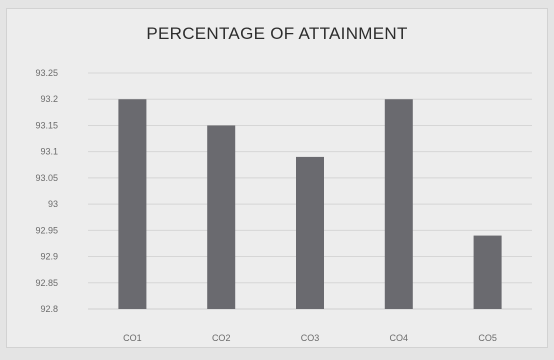  I want to click on y-tick-label: 93, so click(53, 204).